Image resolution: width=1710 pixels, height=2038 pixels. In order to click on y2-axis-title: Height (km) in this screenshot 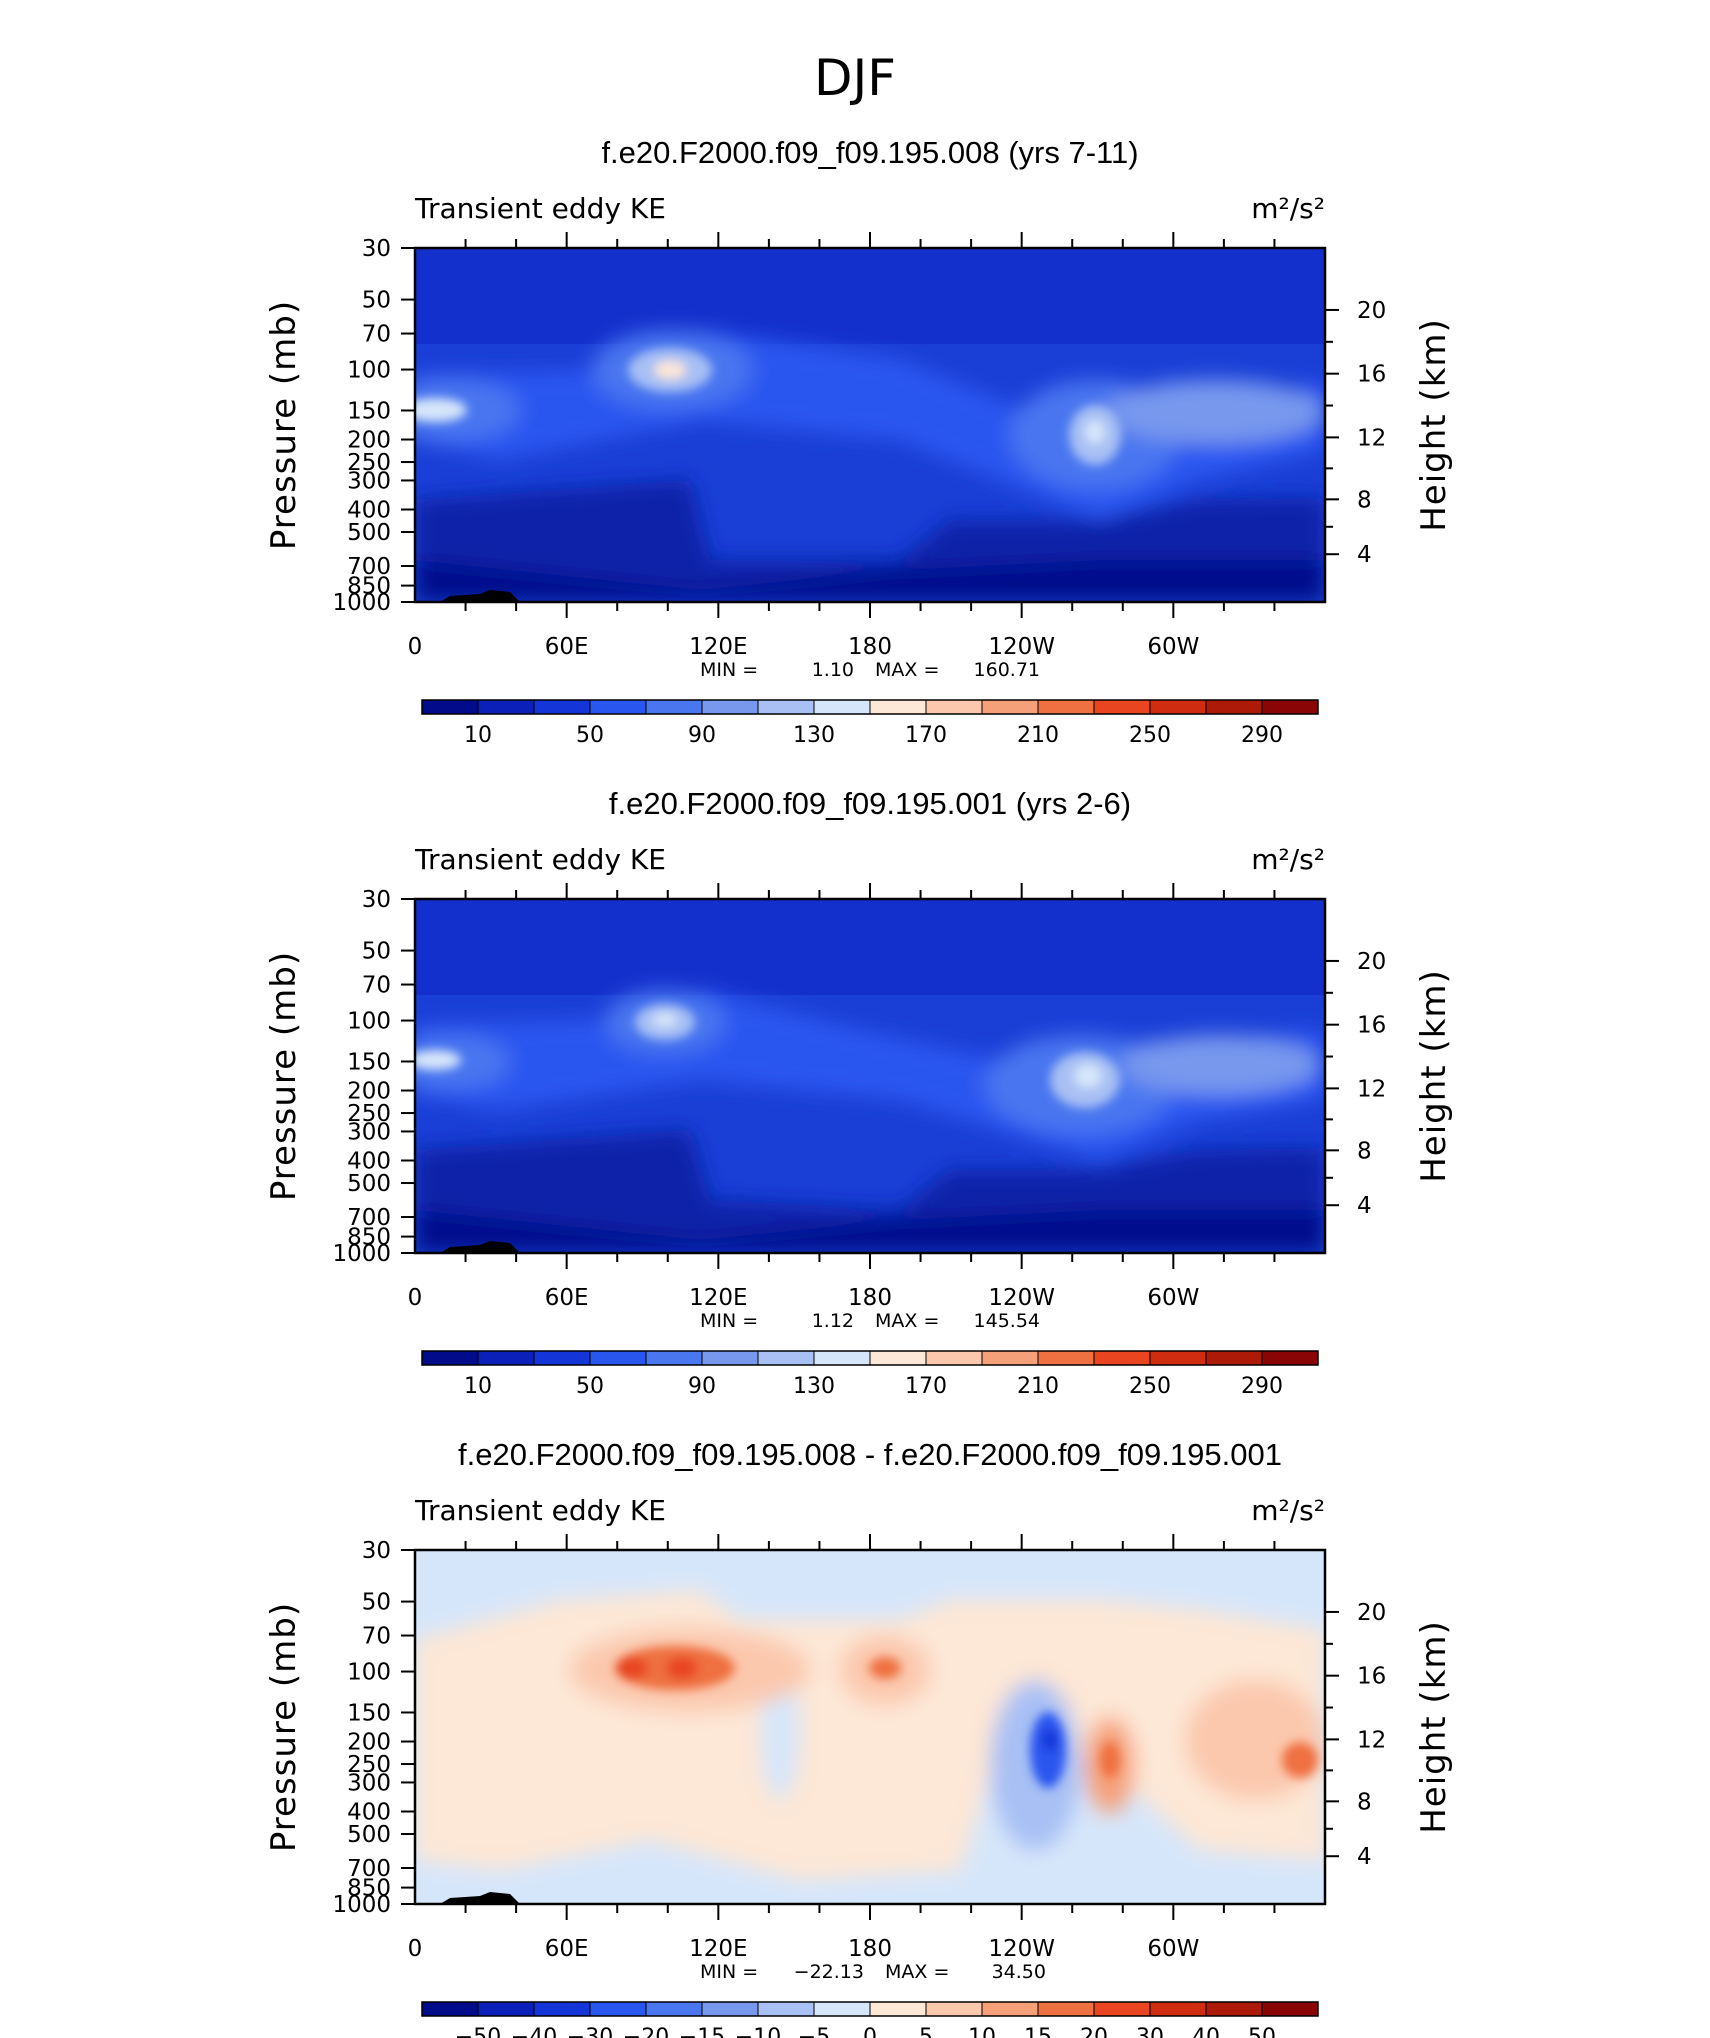, I will do `click(1434, 425)`.